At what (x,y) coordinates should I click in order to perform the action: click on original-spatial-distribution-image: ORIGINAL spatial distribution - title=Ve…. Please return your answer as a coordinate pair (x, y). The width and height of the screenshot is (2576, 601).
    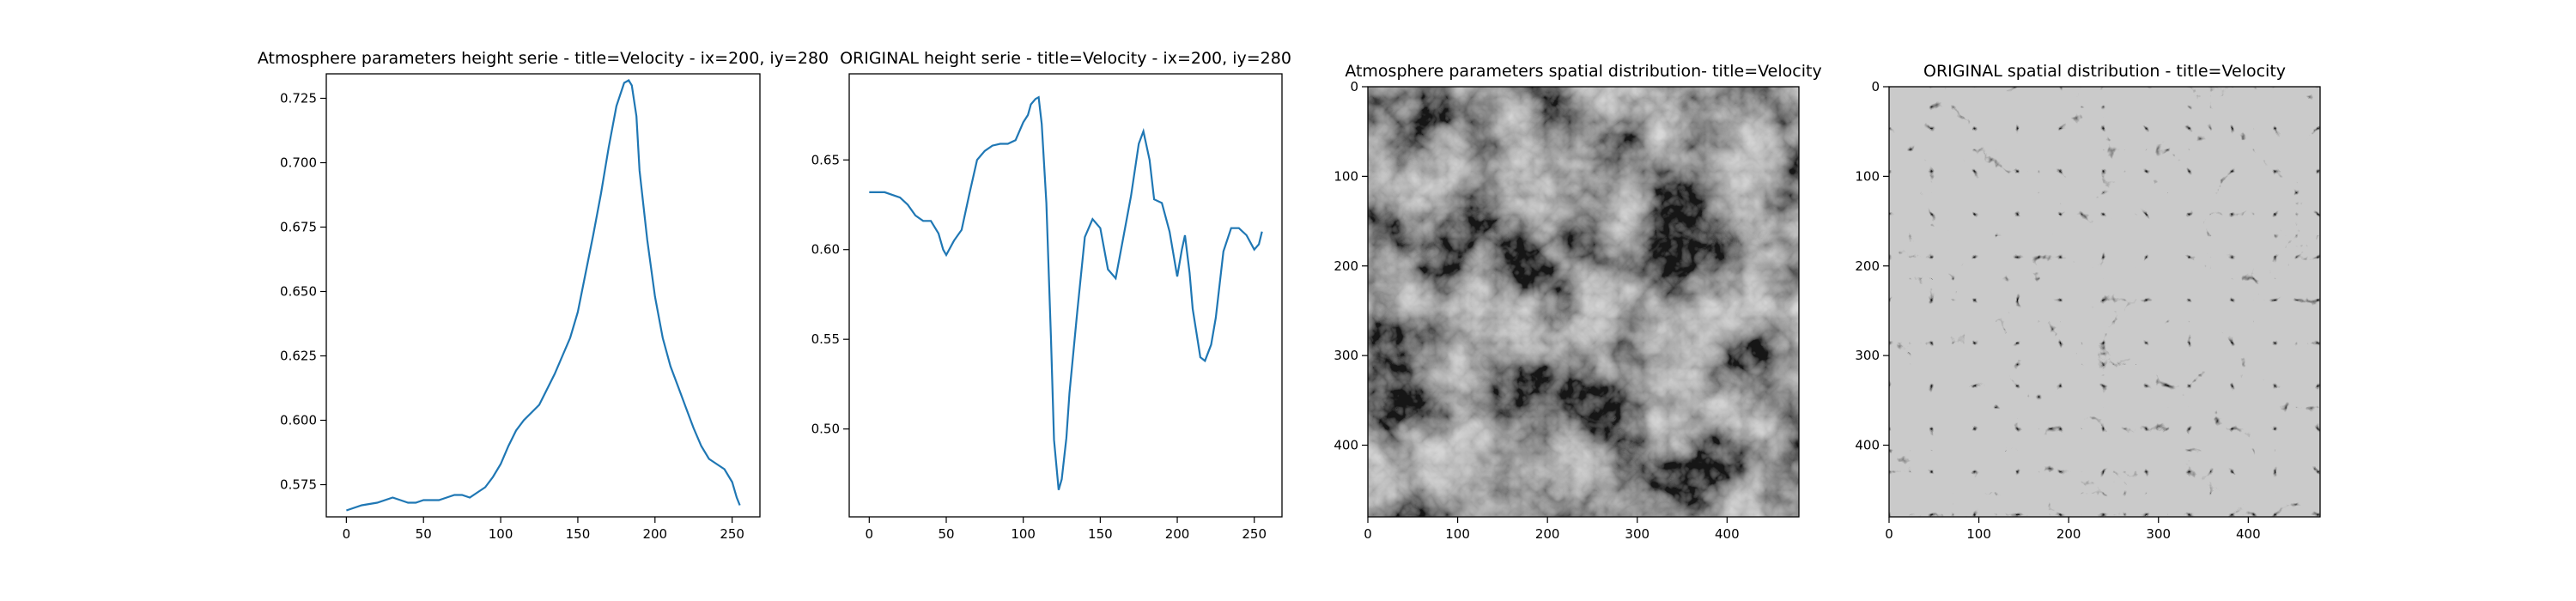
    Looking at the image, I should click on (2088, 302).